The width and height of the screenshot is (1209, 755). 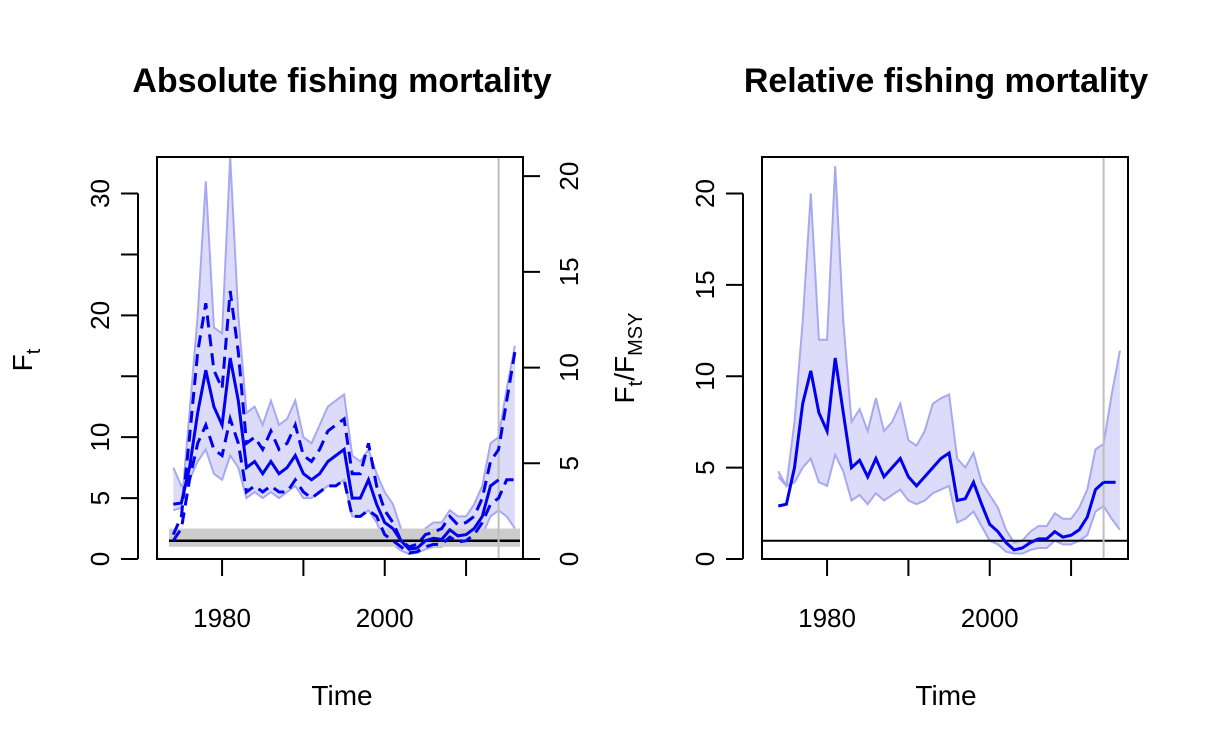 I want to click on right-title: Relative fishing mortality, so click(x=946, y=81).